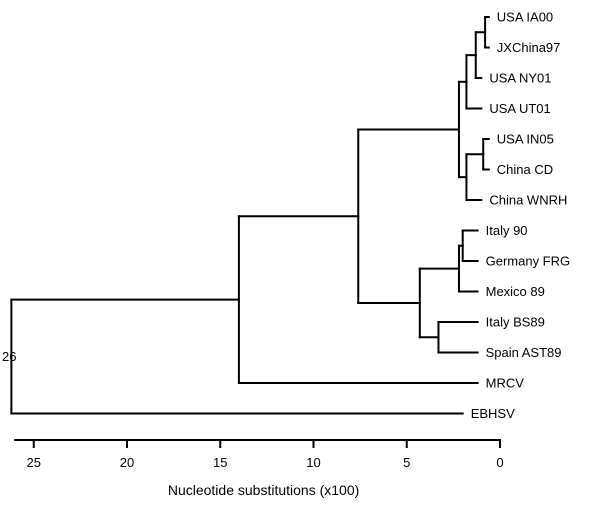 The height and width of the screenshot is (512, 600). Describe the element at coordinates (34, 462) in the screenshot. I see `axis-tick-label-25: 25` at that location.